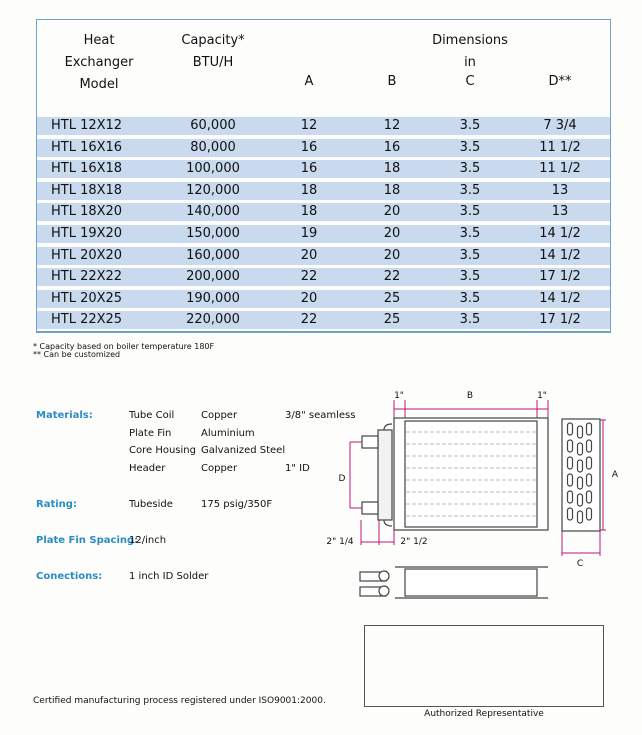 The image size is (642, 735). Describe the element at coordinates (213, 169) in the screenshot. I see `cell-capacity: 100,000` at that location.